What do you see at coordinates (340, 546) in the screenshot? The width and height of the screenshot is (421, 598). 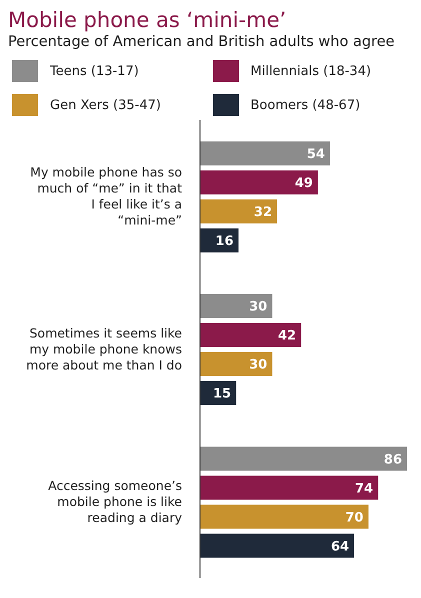 I see `data-label: 64` at bounding box center [340, 546].